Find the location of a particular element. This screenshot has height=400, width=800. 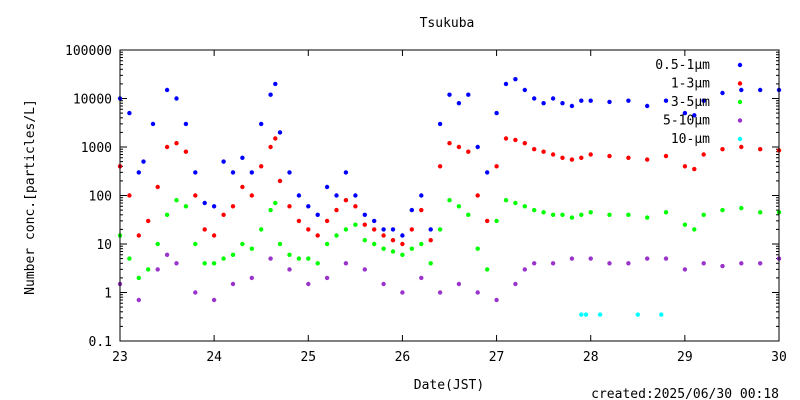

y-tick-label: 100000 is located at coordinates (88, 51).